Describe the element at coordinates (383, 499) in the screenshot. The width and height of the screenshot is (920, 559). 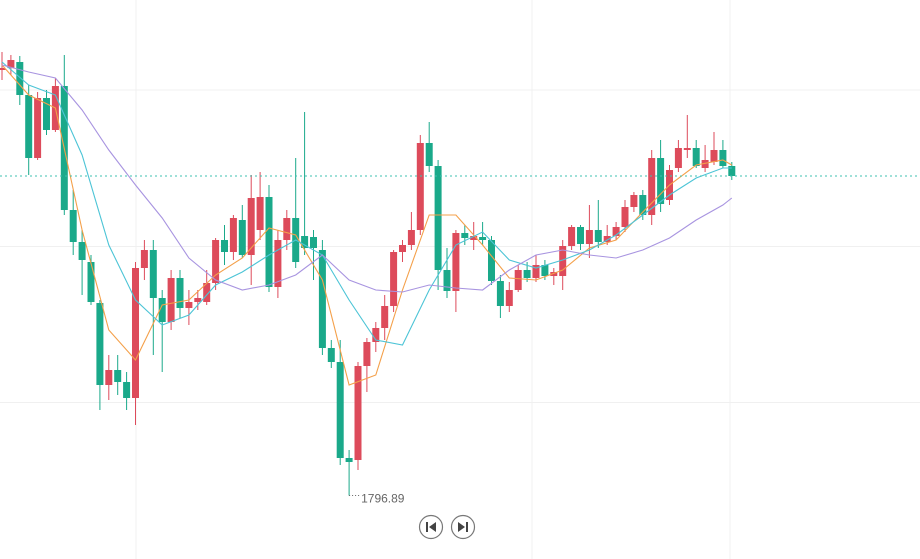
I see `low-label: 1796.89` at that location.